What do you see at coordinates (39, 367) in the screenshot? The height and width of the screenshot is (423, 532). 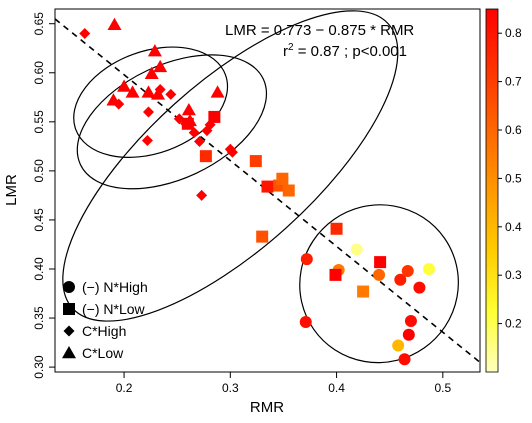 I see `y-tick-label: 0.30` at bounding box center [39, 367].